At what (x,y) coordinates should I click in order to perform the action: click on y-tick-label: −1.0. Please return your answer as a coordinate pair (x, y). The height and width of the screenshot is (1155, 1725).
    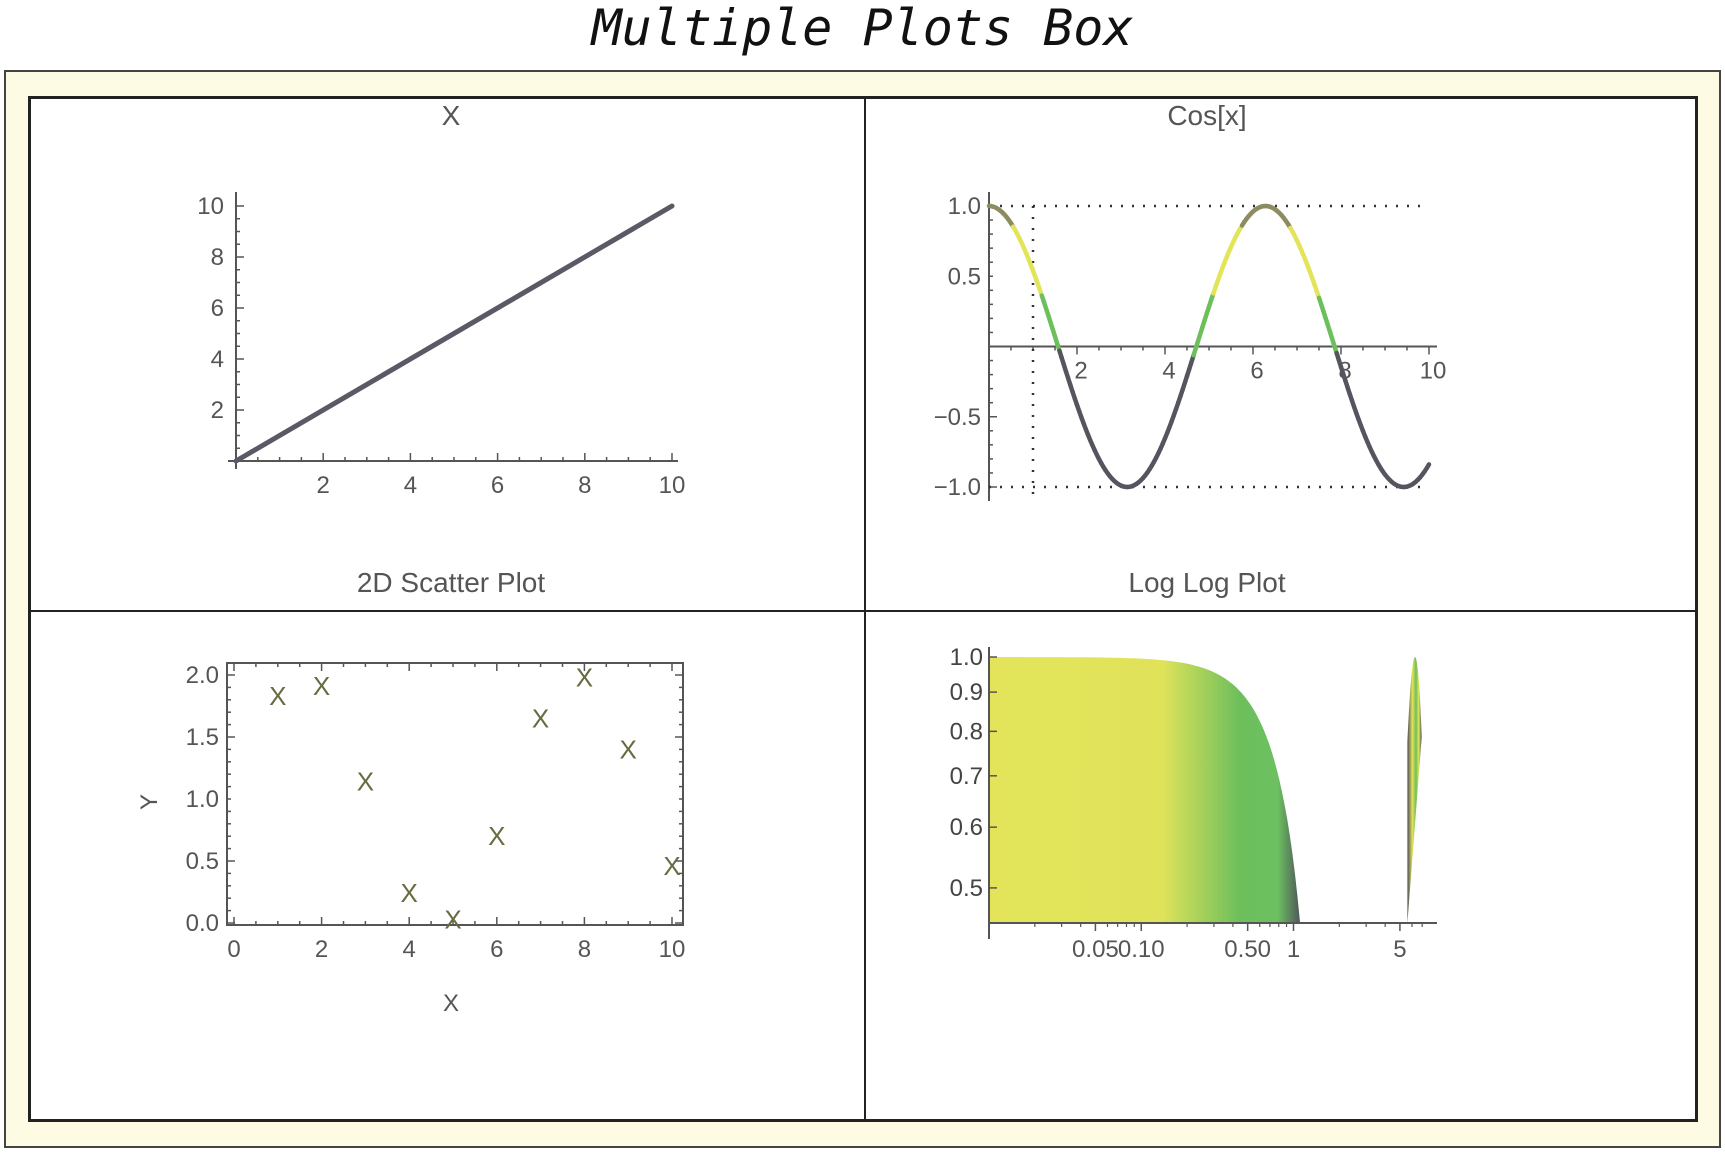
    Looking at the image, I should click on (957, 487).